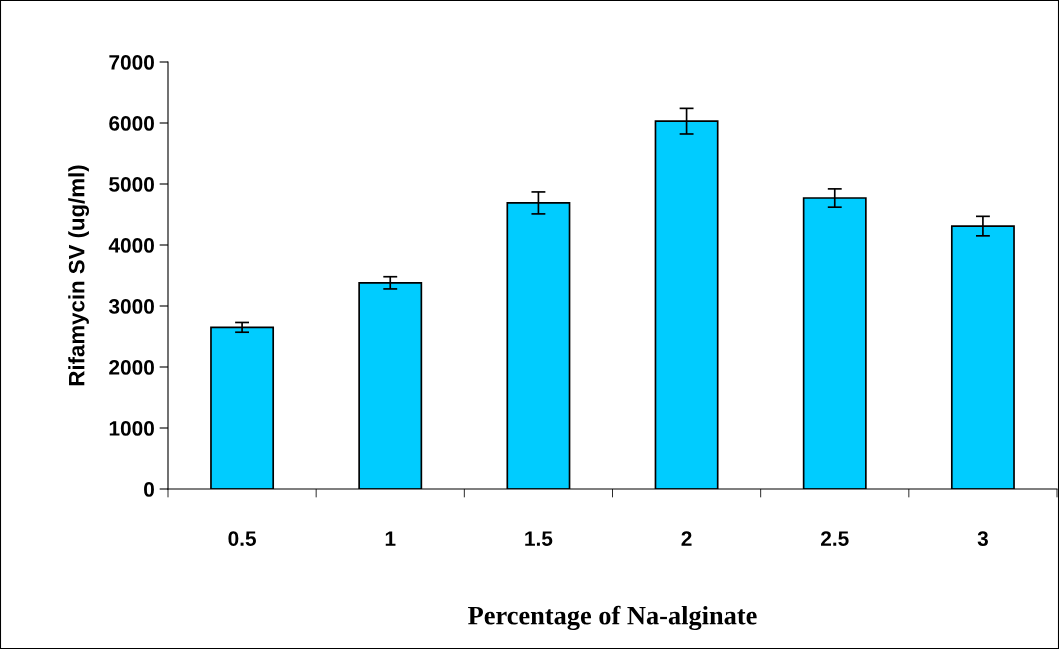  I want to click on x-tick-label: 1.5, so click(539, 538).